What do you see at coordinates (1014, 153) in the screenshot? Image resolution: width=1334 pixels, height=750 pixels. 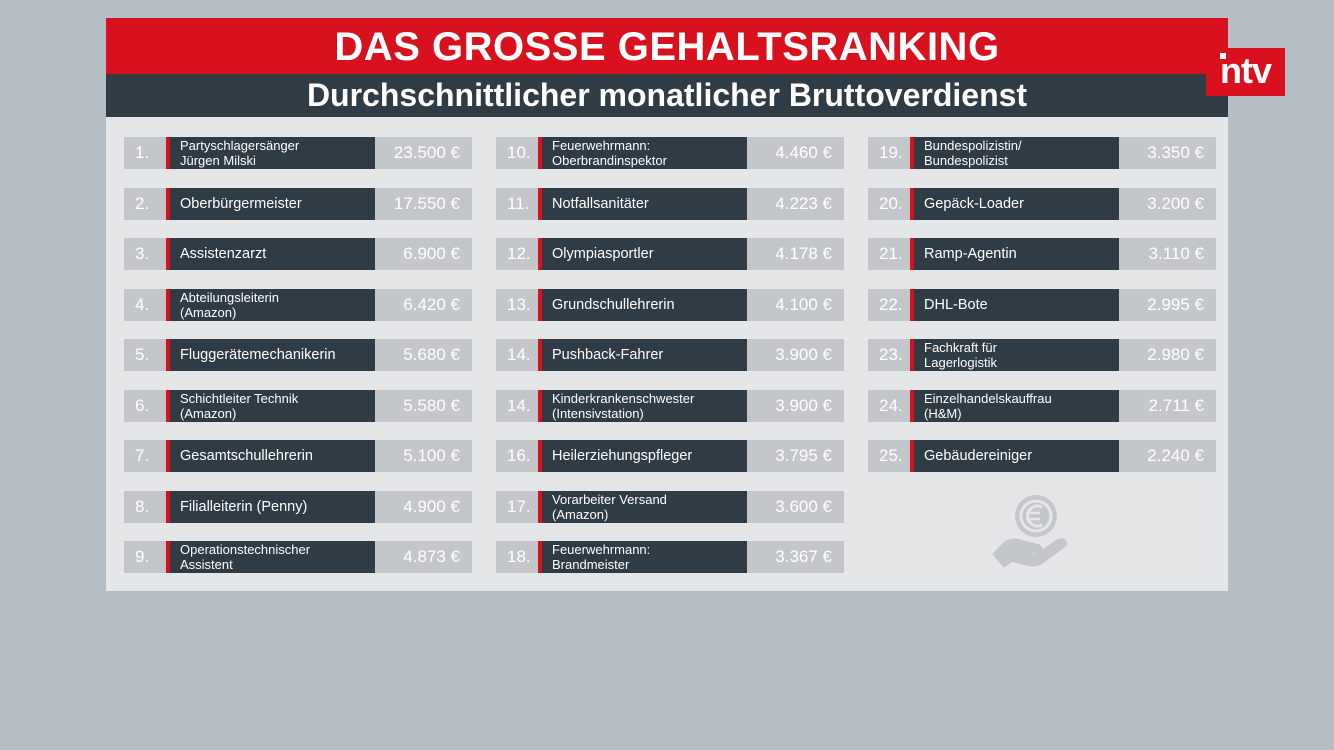 I see `job-title: Bundespolizistin/ Bundespolizist` at bounding box center [1014, 153].